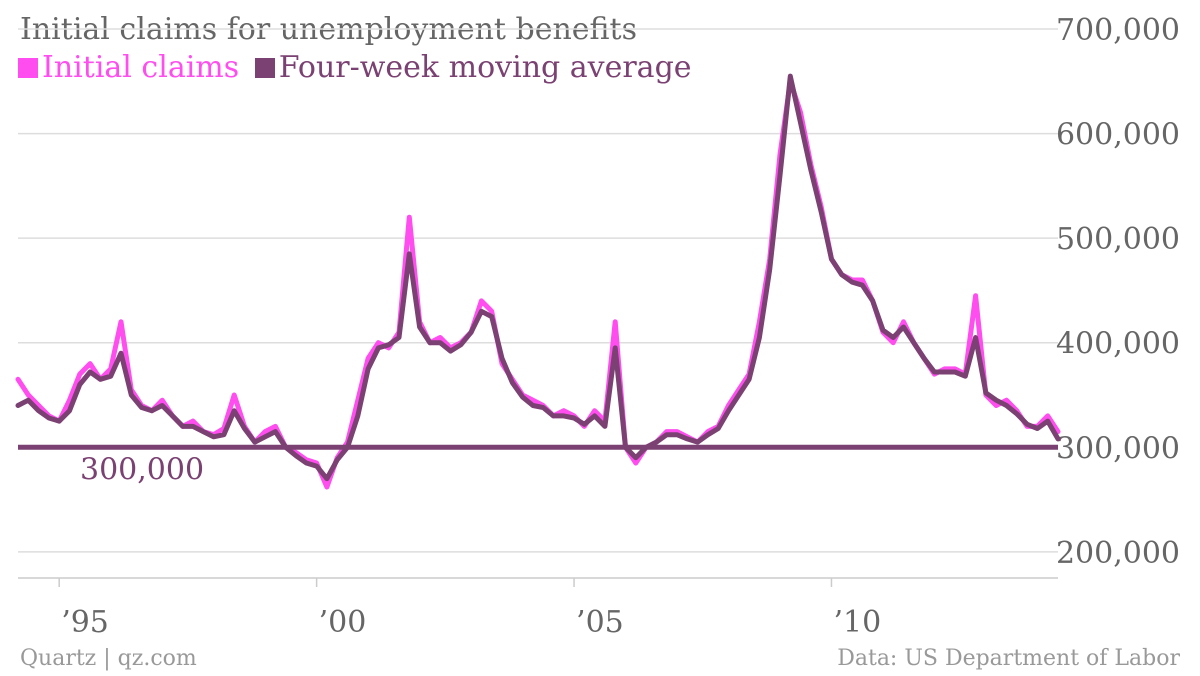  Describe the element at coordinates (1118, 30) in the screenshot. I see `y-tick-label: 700,000` at that location.